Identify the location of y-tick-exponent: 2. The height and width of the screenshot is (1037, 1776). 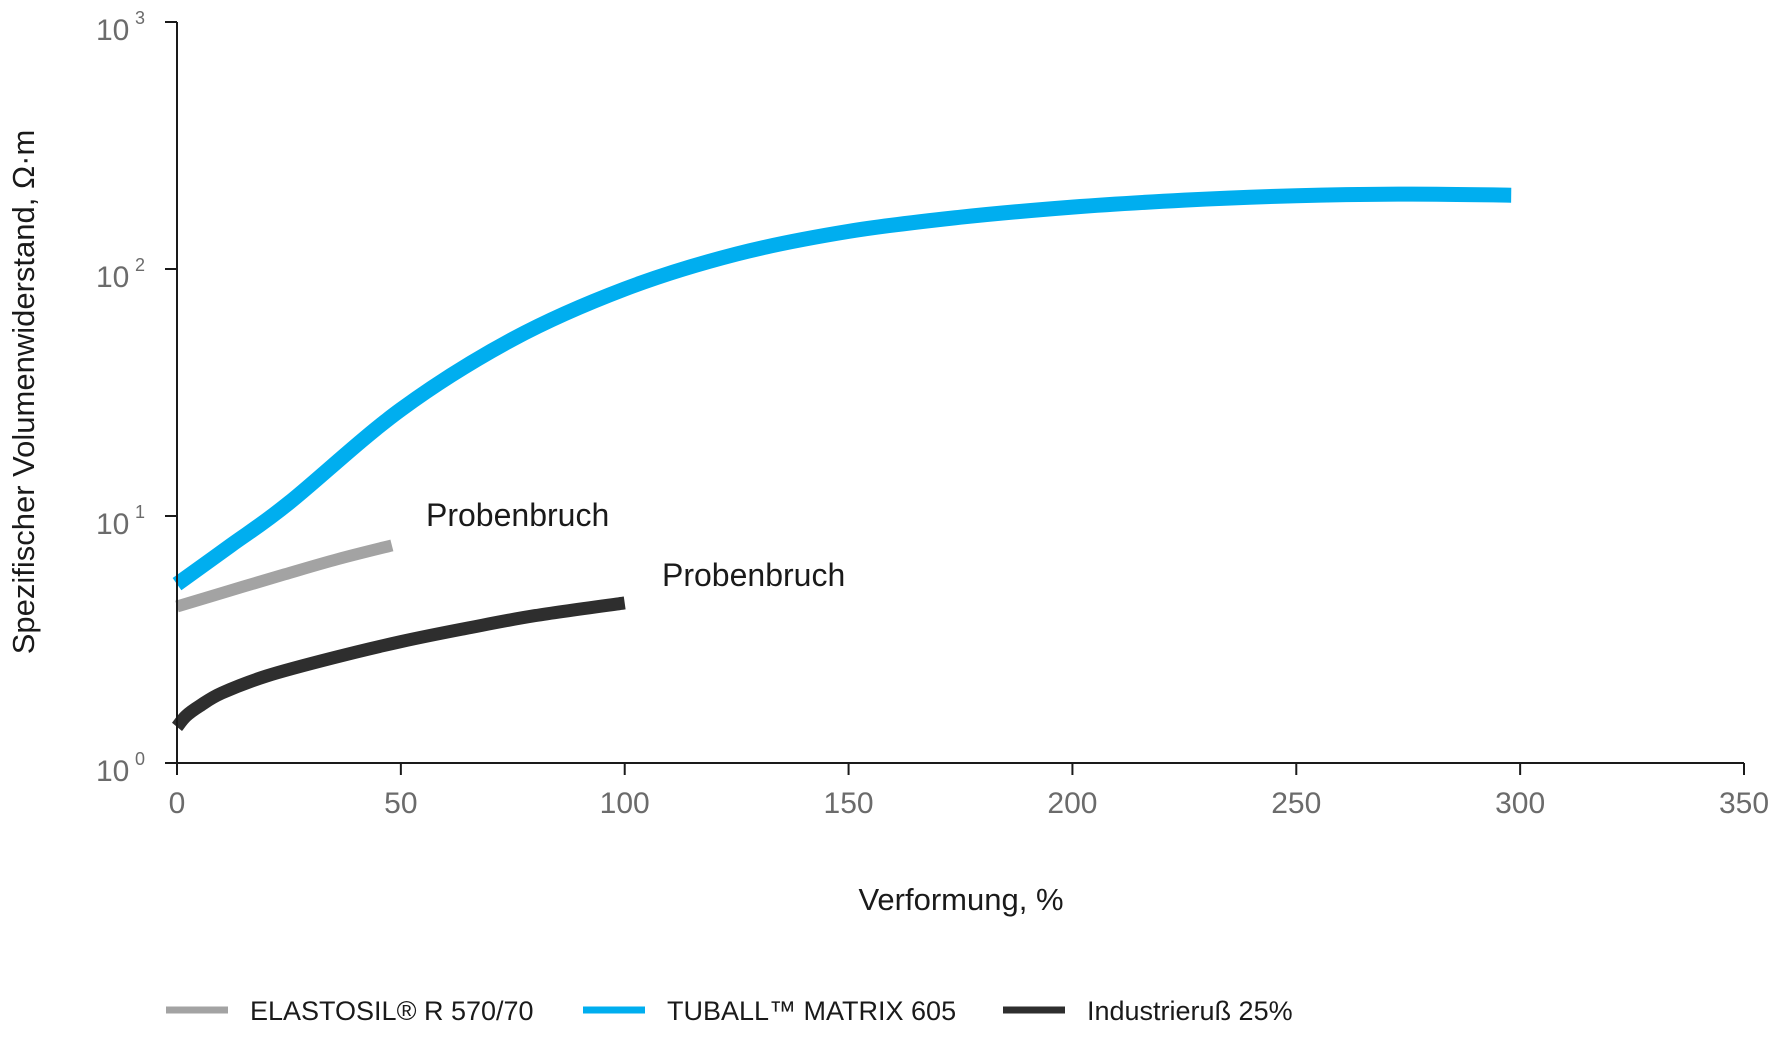
(140, 265).